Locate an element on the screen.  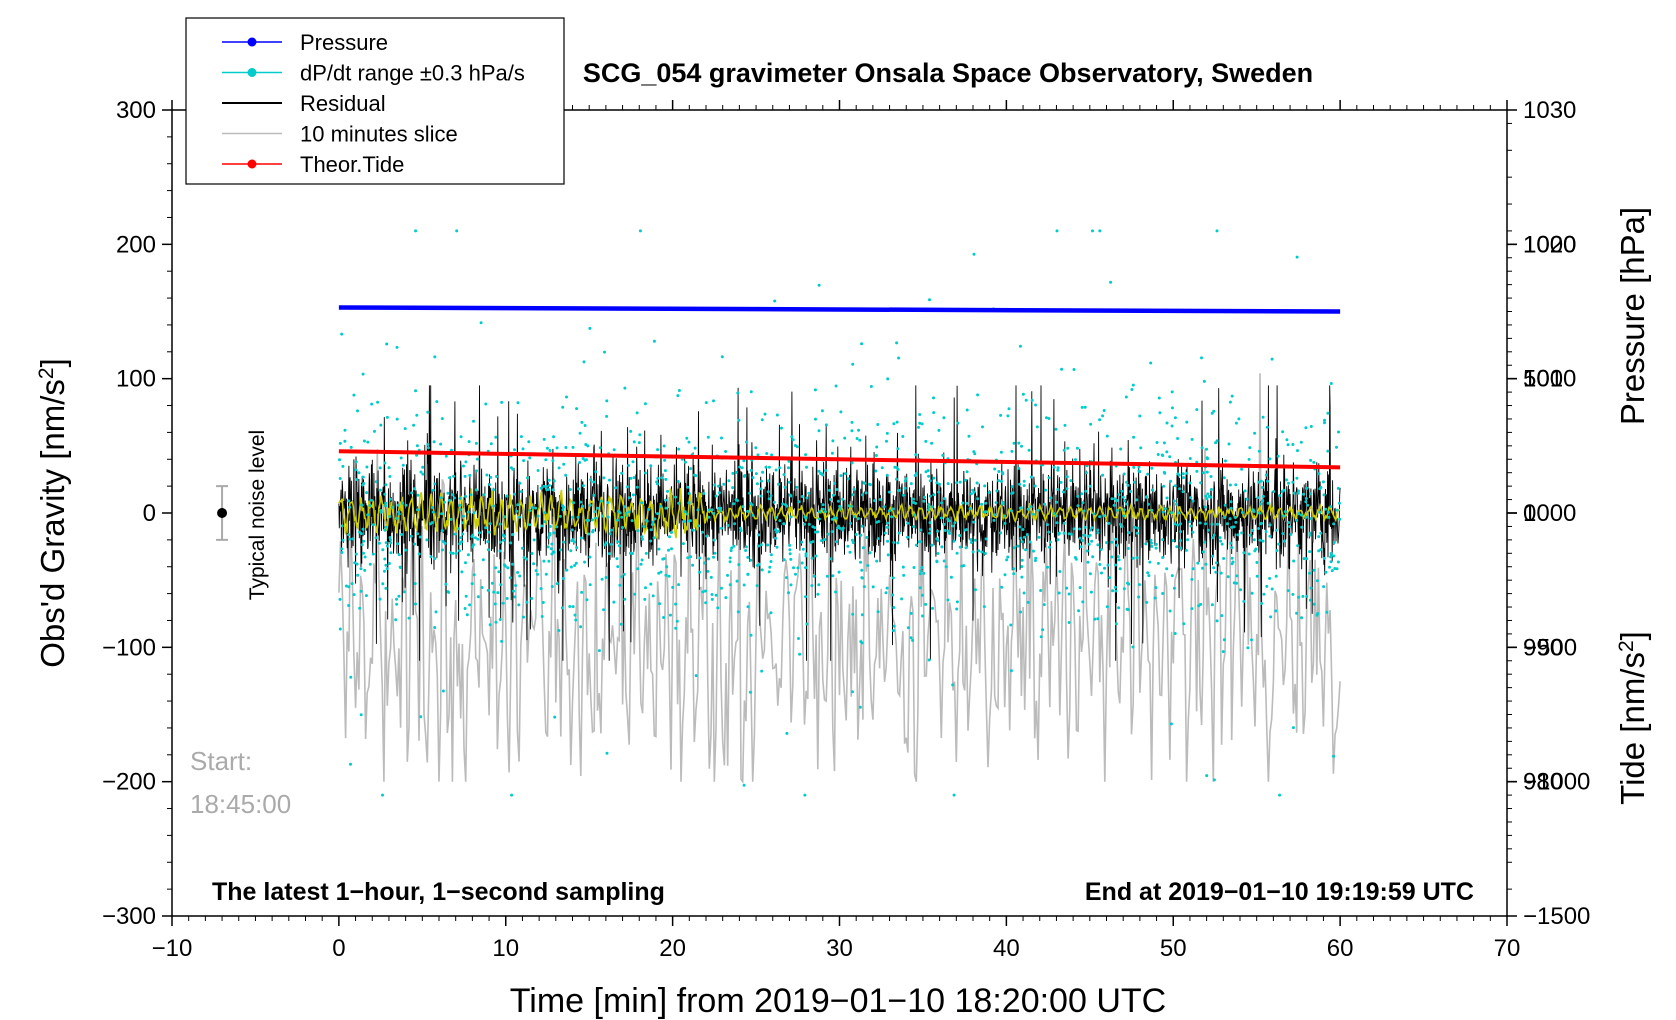
y-tick-label: 0 is located at coordinates (149, 513).